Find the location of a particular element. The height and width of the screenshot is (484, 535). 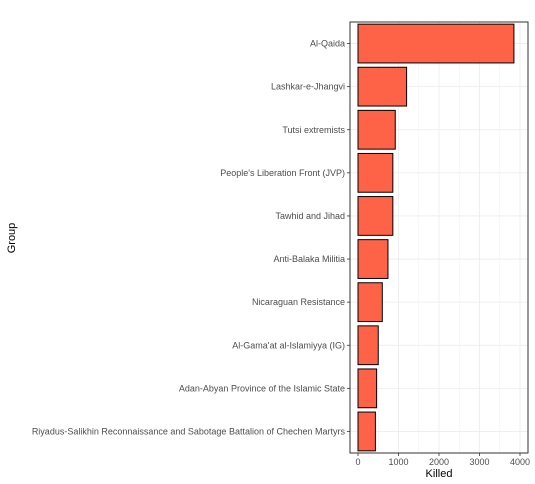

x-tick-label: 4000 is located at coordinates (520, 462).